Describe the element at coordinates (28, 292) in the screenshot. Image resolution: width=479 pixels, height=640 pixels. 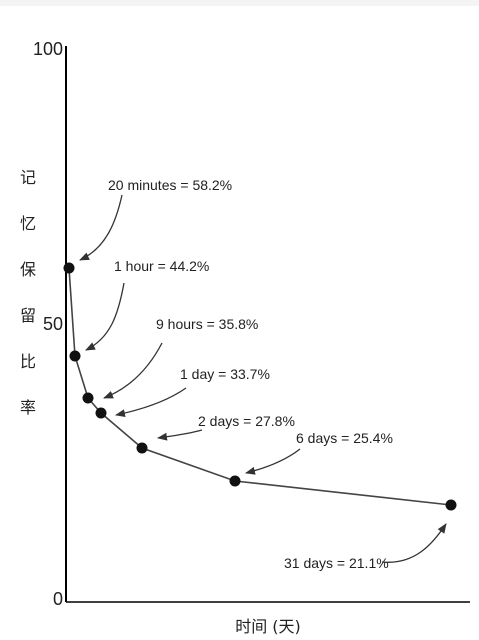
I see `y-axis-title: 记忆保留比率` at that location.